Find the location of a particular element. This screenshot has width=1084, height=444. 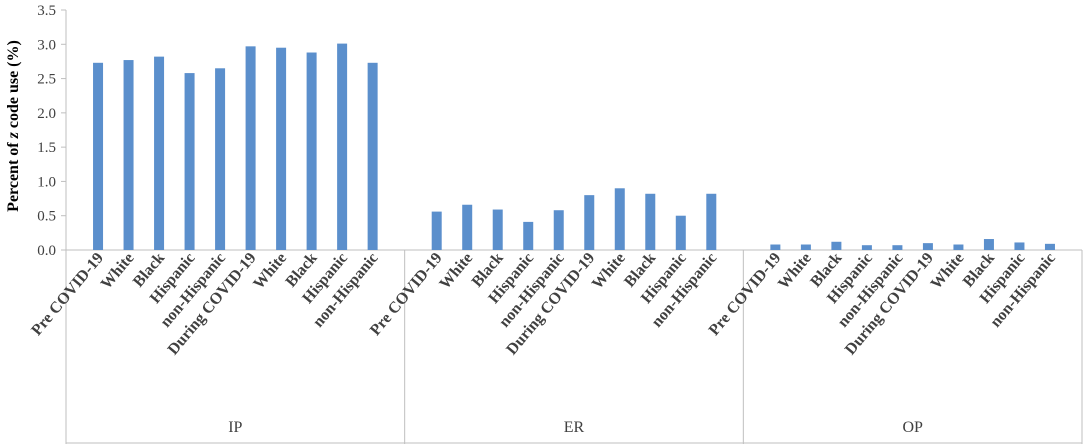

y-tick-label: 1.5 is located at coordinates (46, 148).